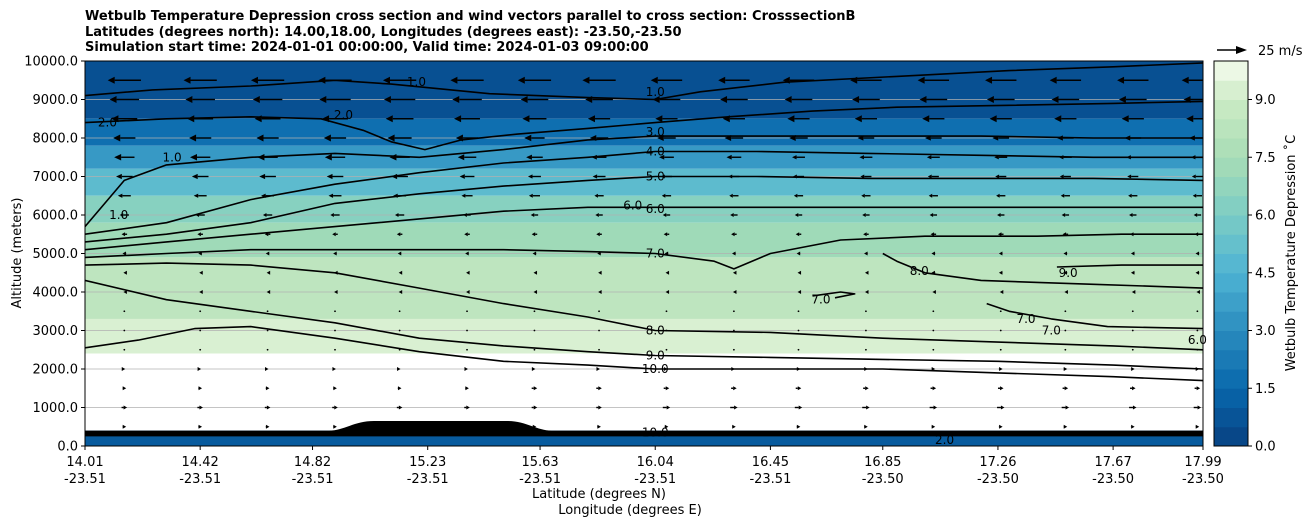 The height and width of the screenshot is (526, 1312). I want to click on colorbar-tick-label-1: 1.5, so click(1265, 389).